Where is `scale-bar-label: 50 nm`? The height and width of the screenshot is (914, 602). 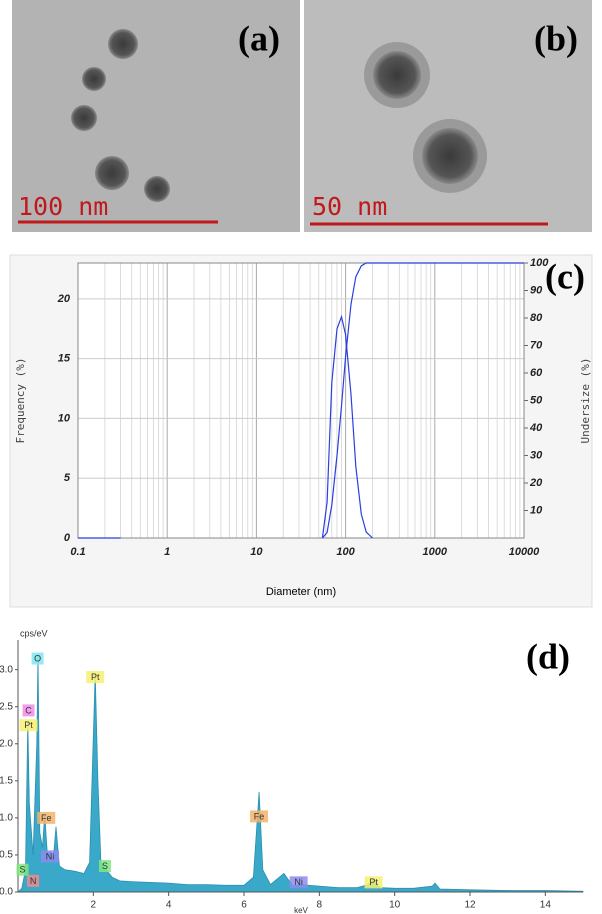 scale-bar-label: 50 nm is located at coordinates (349, 206).